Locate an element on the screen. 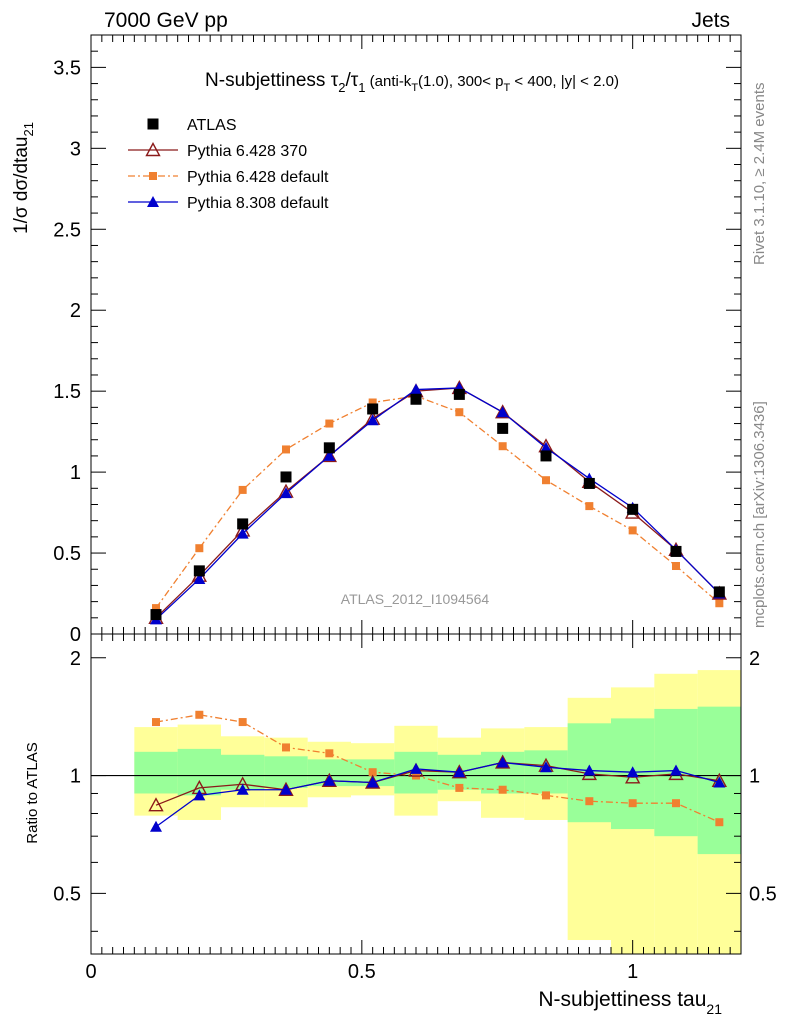  main-ylabel: 1/σ dσ/dtau21 is located at coordinates (23, 178).